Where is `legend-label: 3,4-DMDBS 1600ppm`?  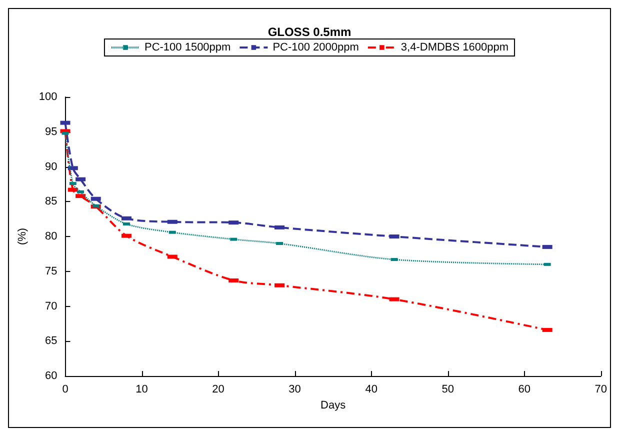 legend-label: 3,4-DMDBS 1600ppm is located at coordinates (454, 48).